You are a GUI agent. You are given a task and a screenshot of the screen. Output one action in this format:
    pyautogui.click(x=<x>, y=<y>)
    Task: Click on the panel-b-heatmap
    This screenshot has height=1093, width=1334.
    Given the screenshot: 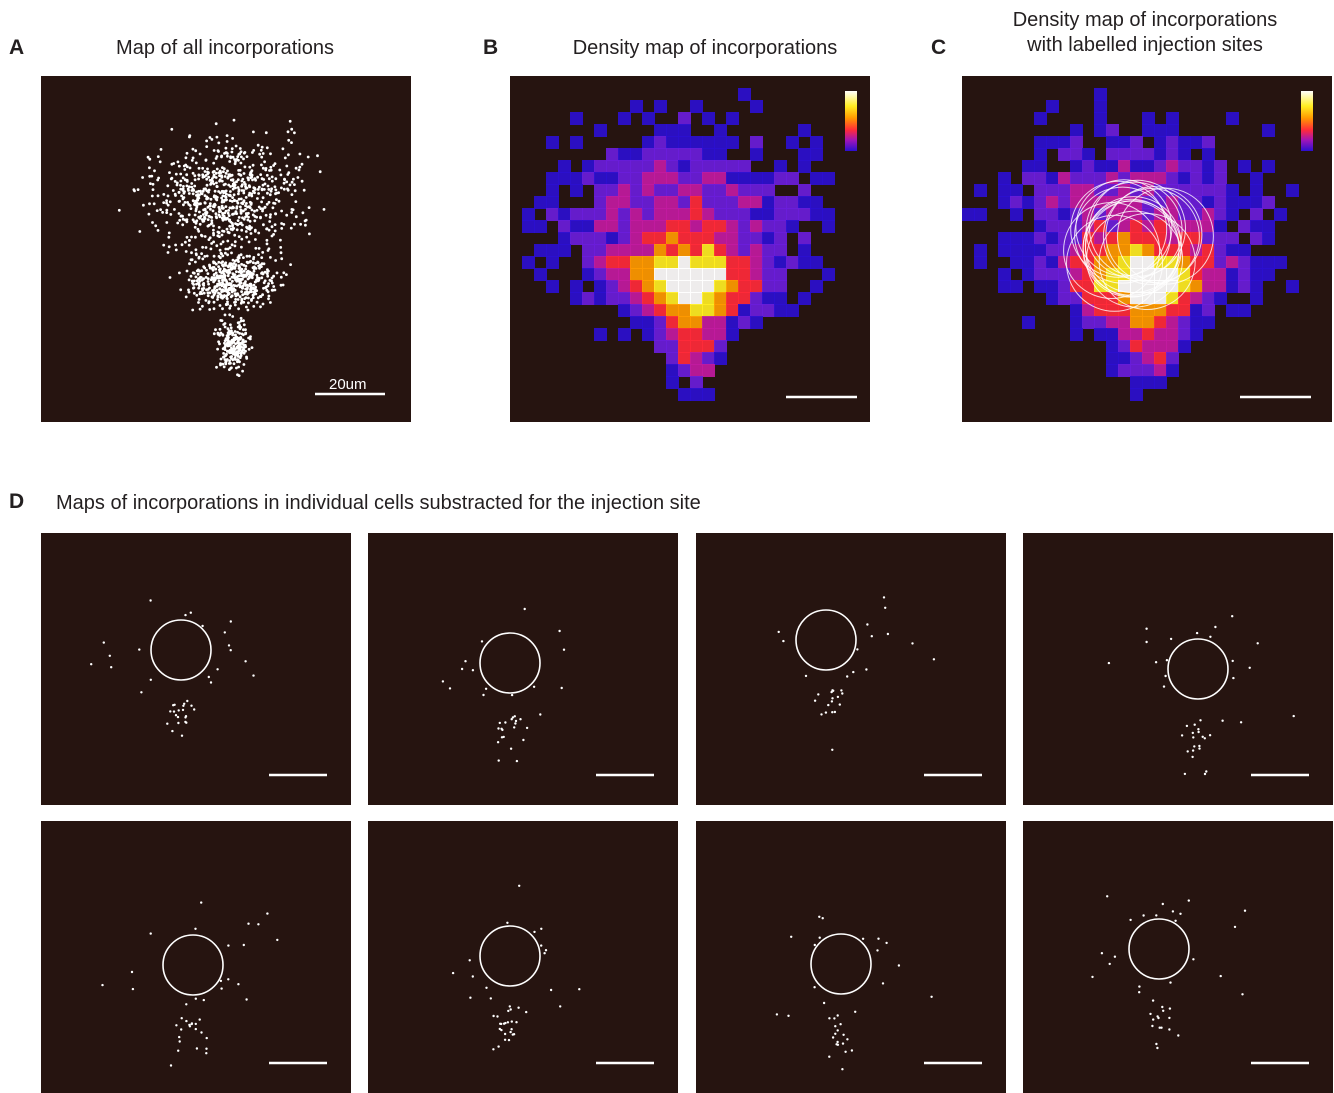 What is the action you would take?
    pyautogui.click(x=678, y=244)
    